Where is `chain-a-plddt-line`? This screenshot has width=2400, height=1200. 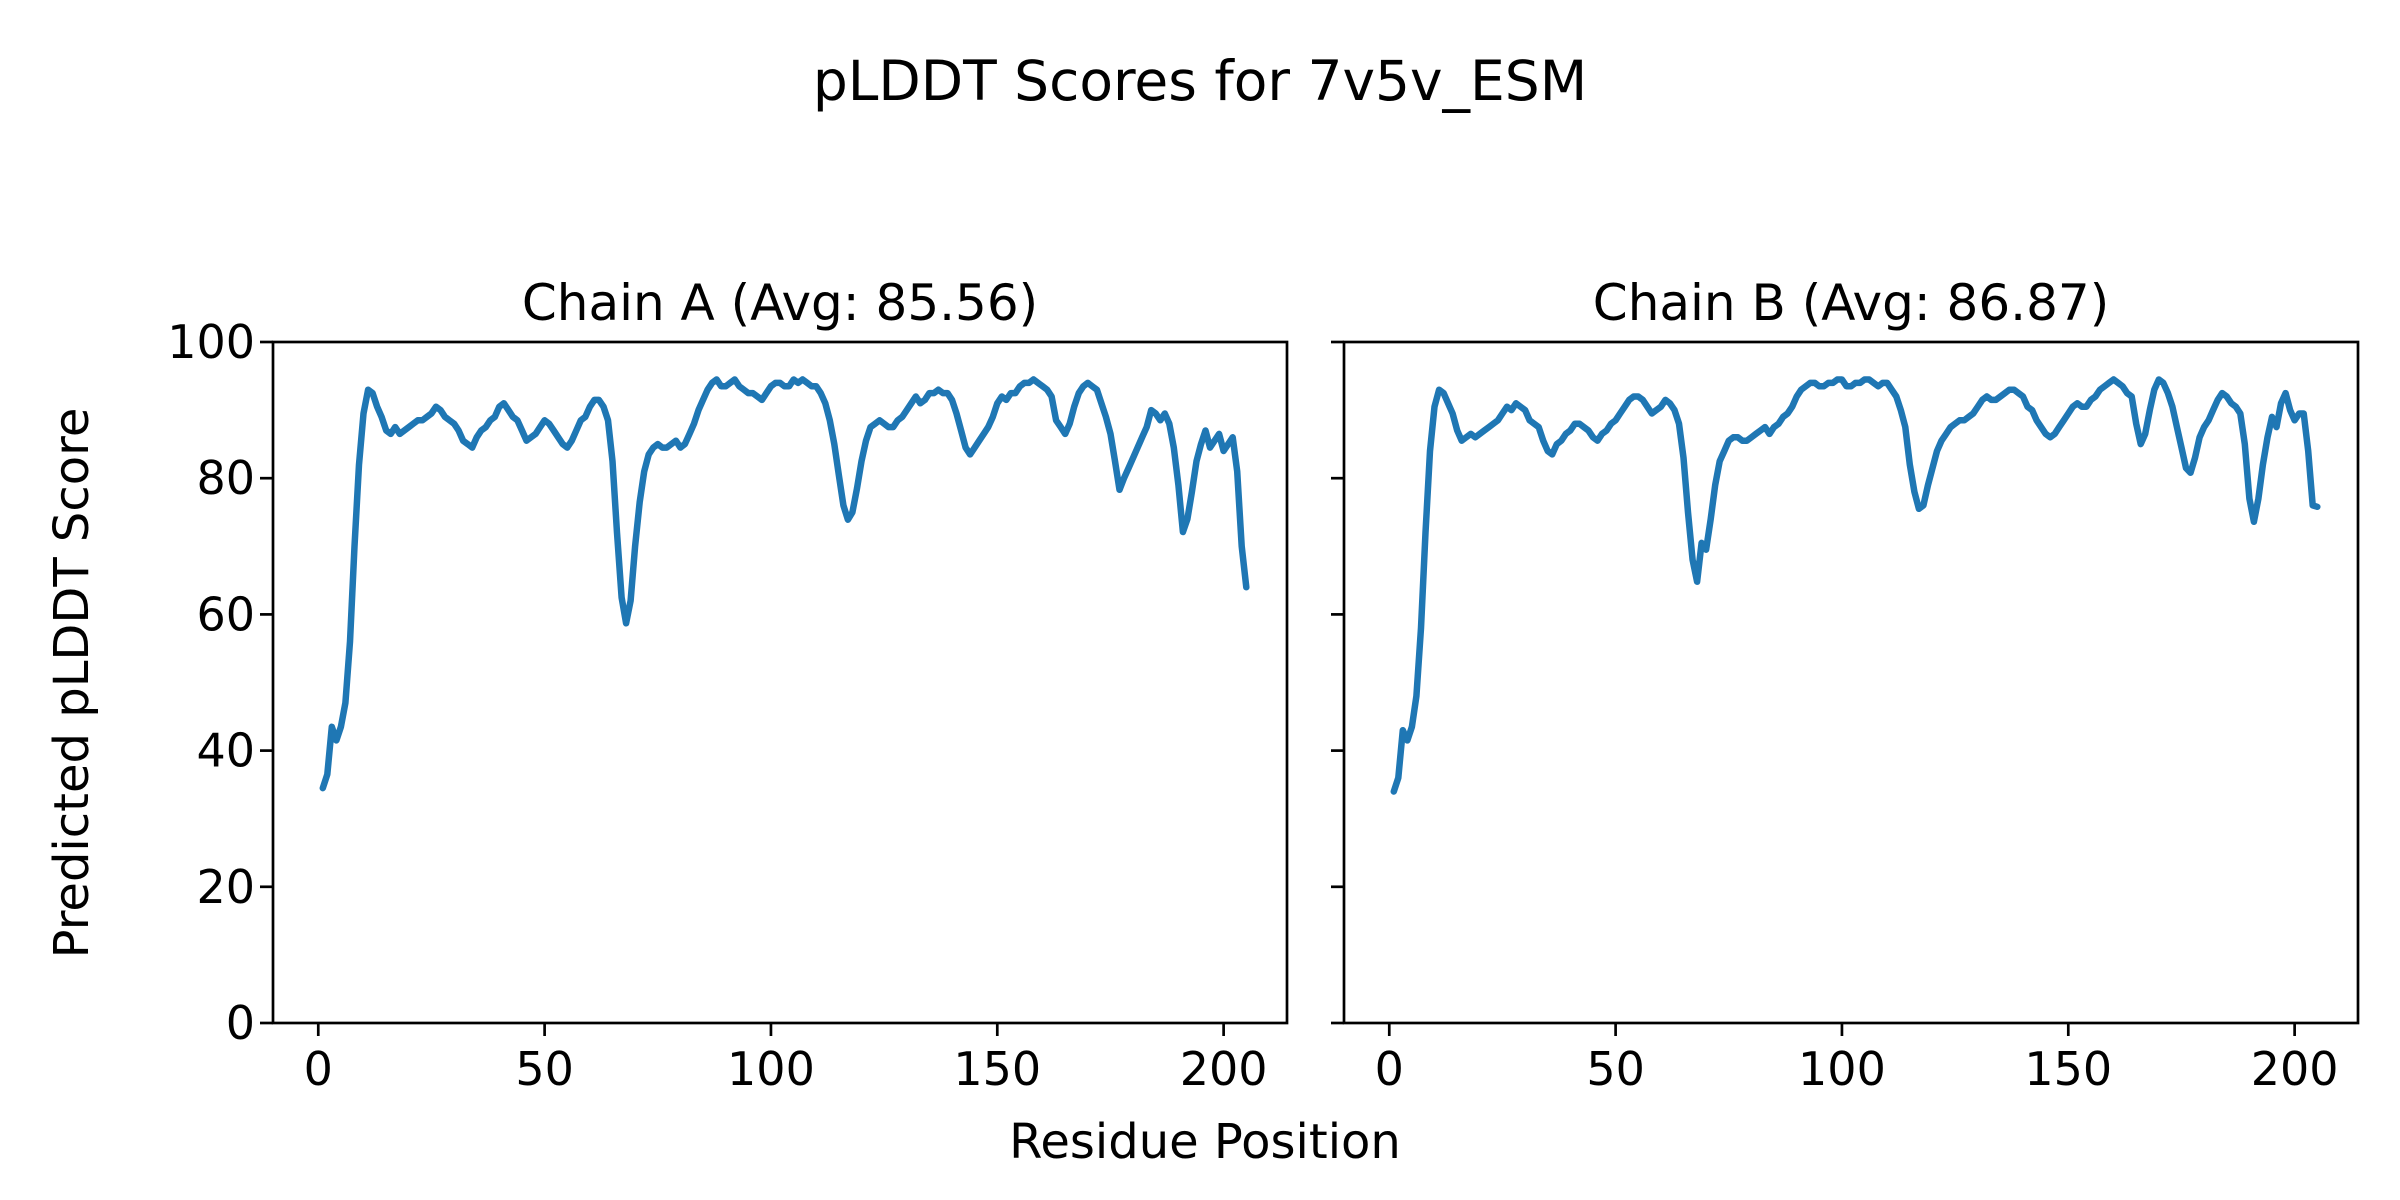 chain-a-plddt-line is located at coordinates (784, 584).